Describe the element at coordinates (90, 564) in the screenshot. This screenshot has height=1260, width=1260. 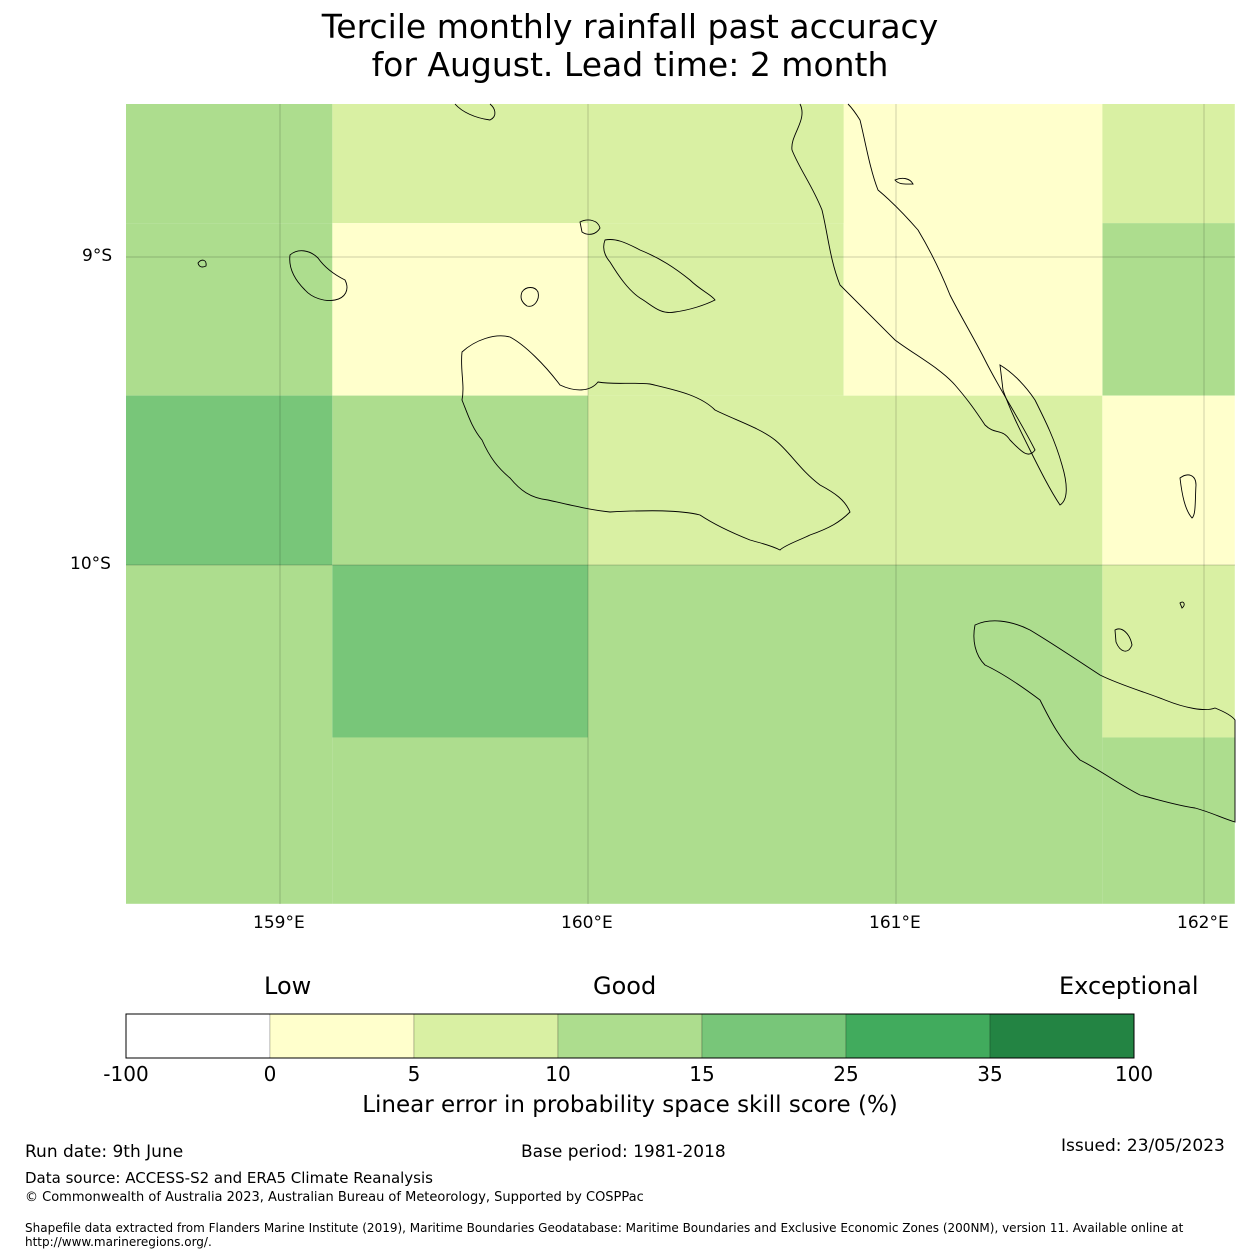
I see `y-tick-10s: 10°S` at that location.